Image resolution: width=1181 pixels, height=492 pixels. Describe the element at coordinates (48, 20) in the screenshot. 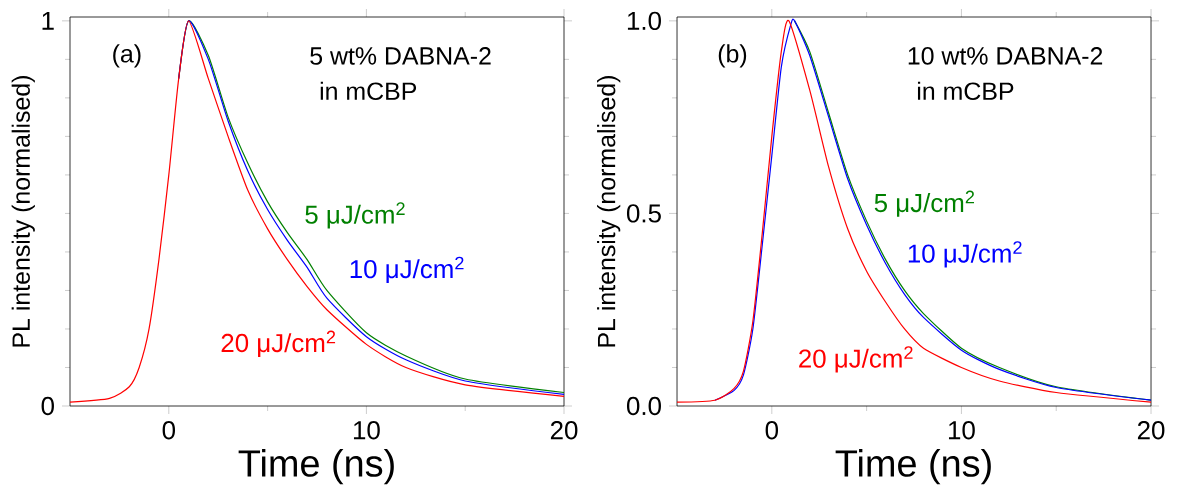

I see `y-tick-label: 1` at that location.